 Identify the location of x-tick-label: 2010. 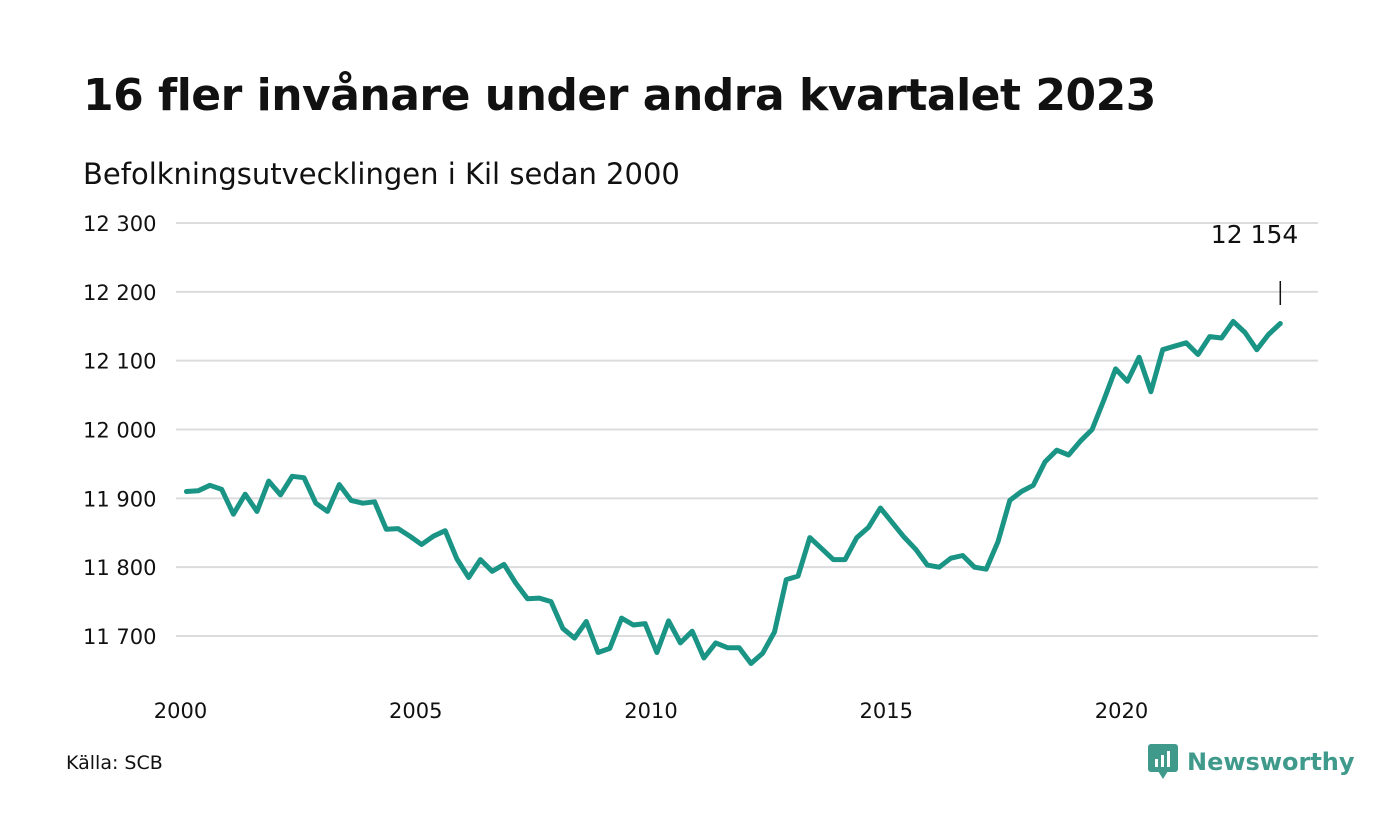
(650, 711).